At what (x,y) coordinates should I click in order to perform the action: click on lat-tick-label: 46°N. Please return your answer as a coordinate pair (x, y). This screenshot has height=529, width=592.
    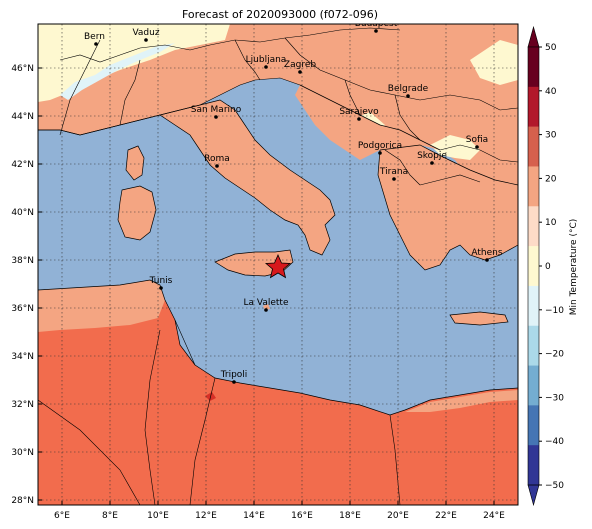
    Looking at the image, I should click on (22, 69).